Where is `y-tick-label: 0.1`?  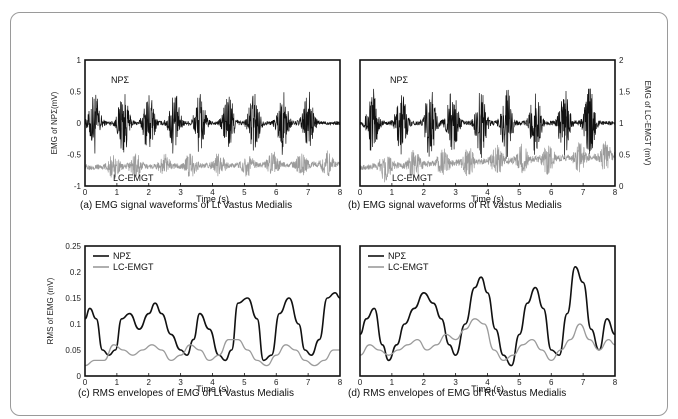 y-tick-label: 0.1 is located at coordinates (76, 324).